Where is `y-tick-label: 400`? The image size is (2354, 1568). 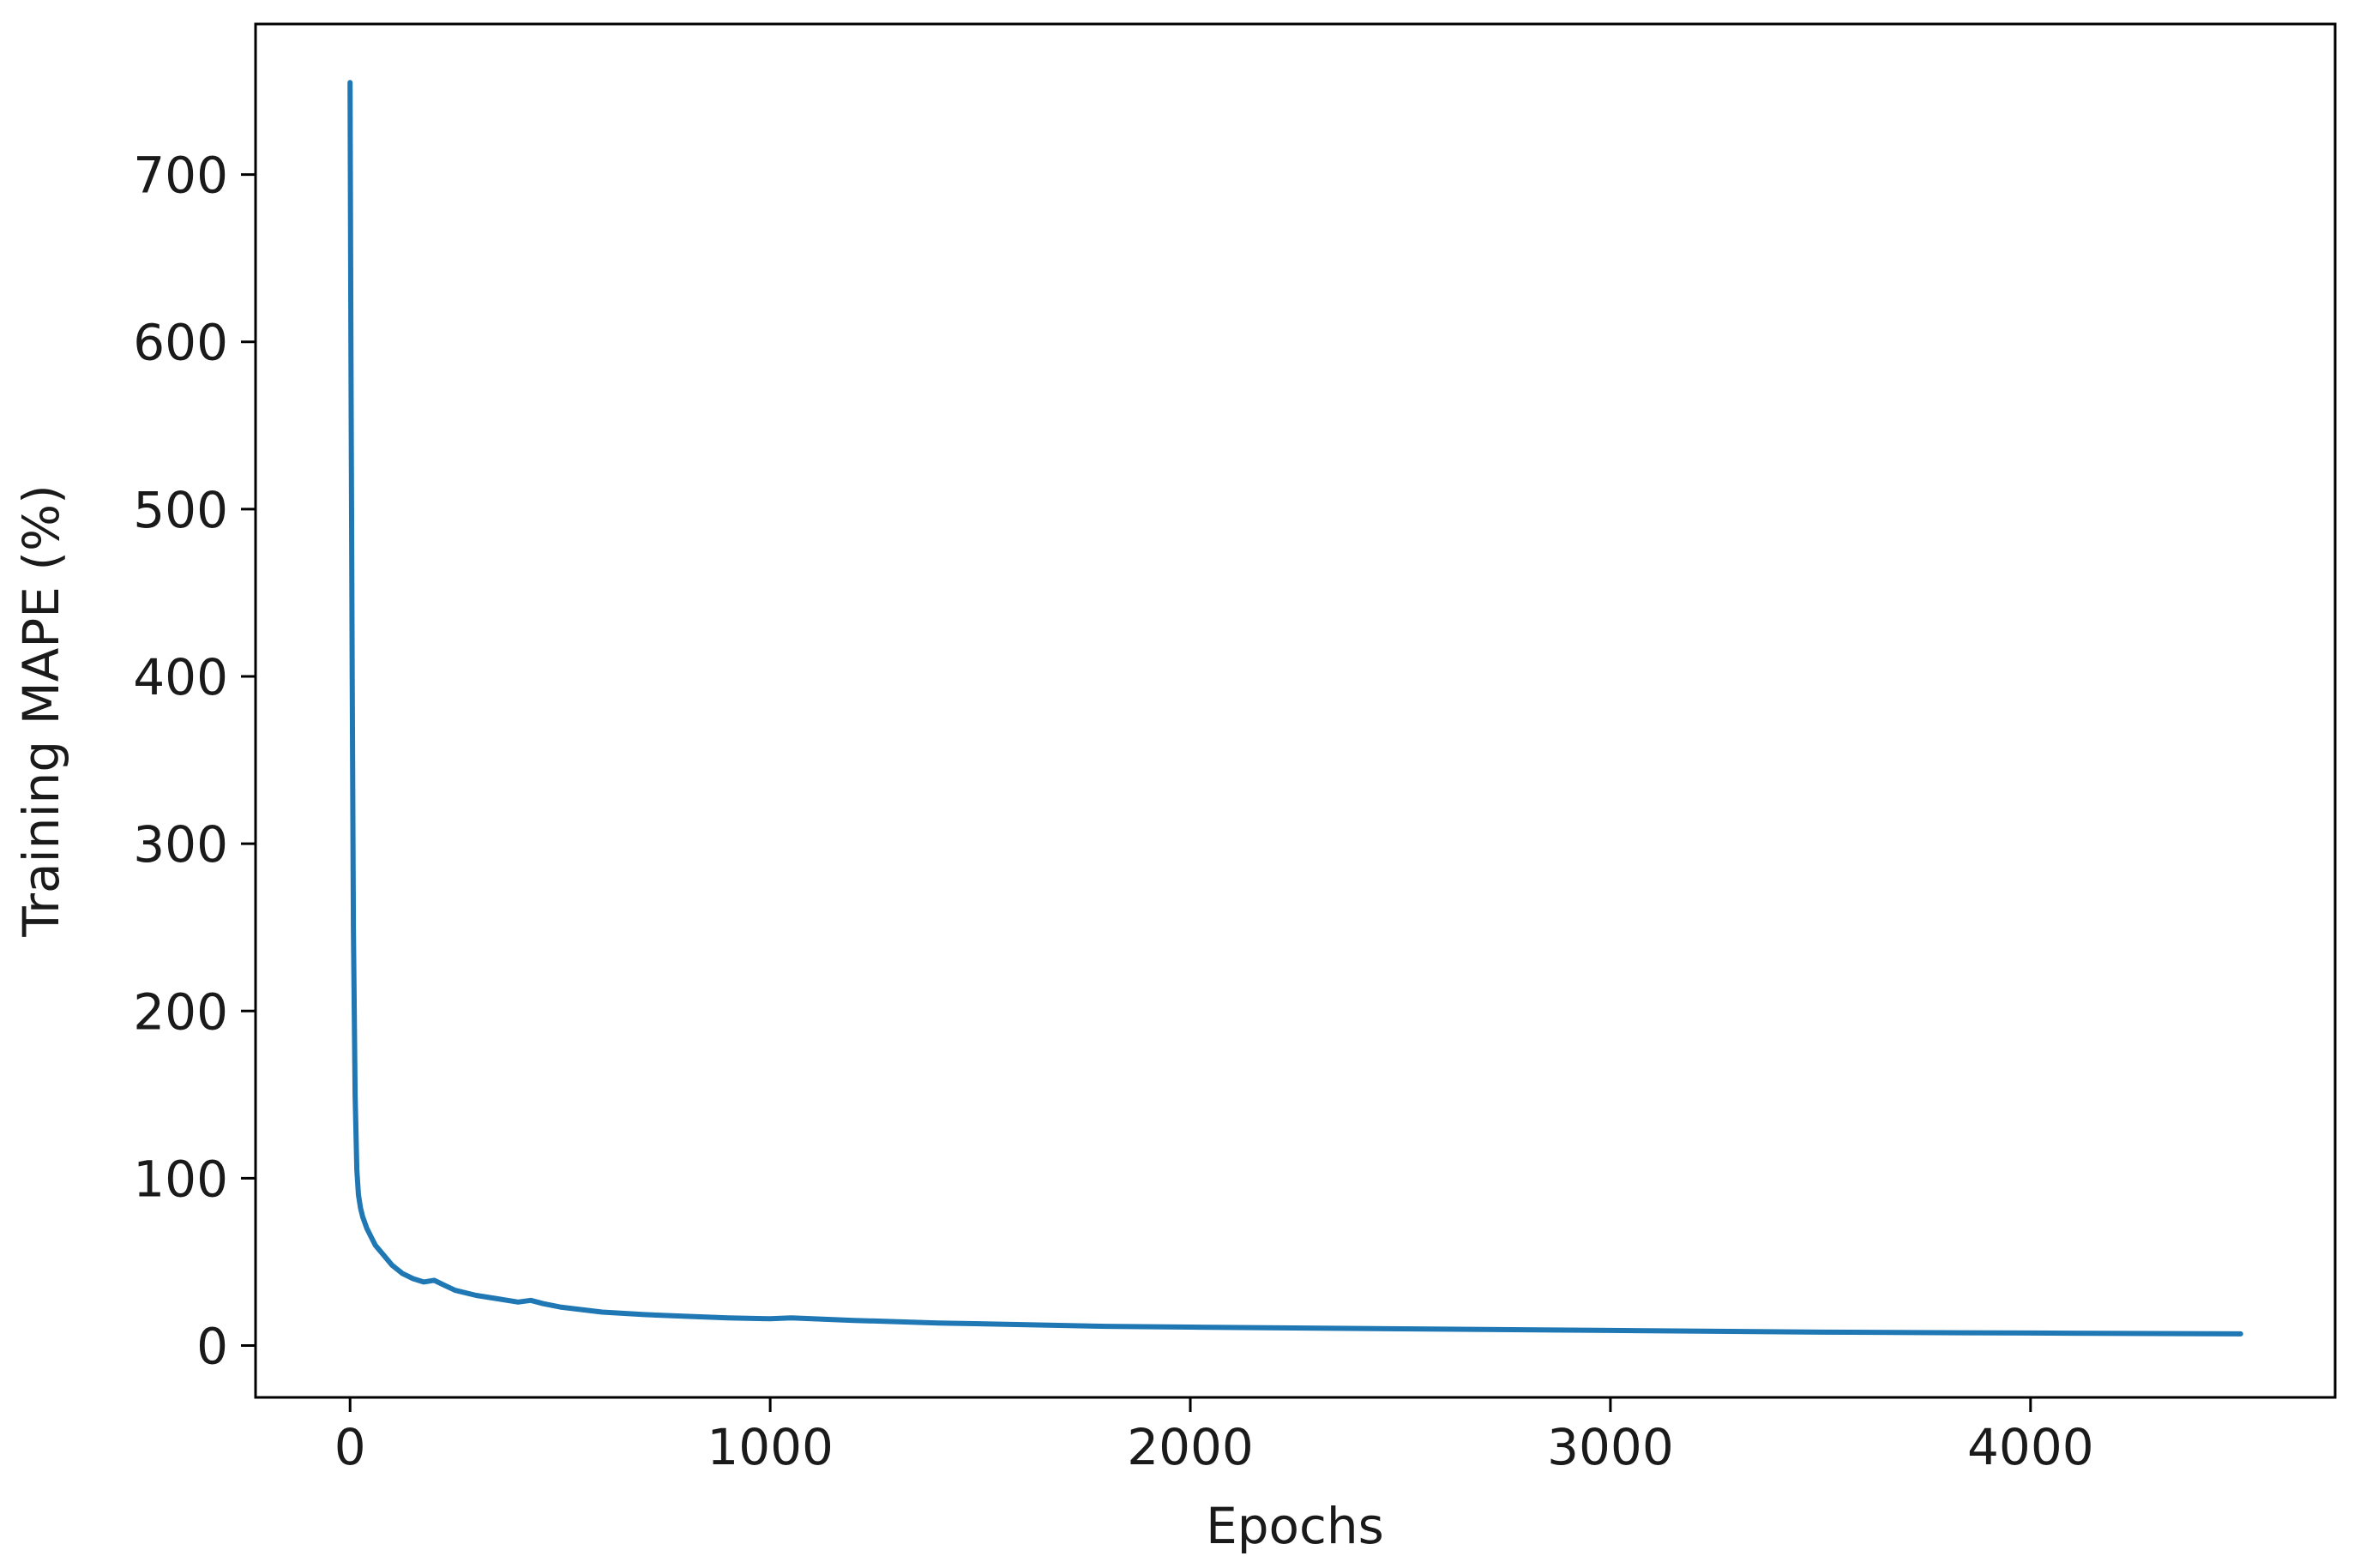
y-tick-label: 400 is located at coordinates (180, 677).